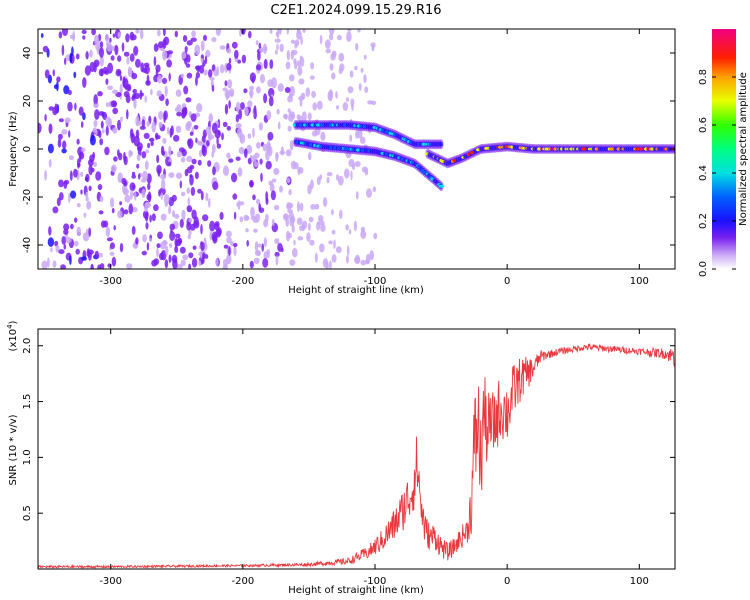 This screenshot has height=600, width=750. I want to click on x-tick-label: -100, so click(375, 581).